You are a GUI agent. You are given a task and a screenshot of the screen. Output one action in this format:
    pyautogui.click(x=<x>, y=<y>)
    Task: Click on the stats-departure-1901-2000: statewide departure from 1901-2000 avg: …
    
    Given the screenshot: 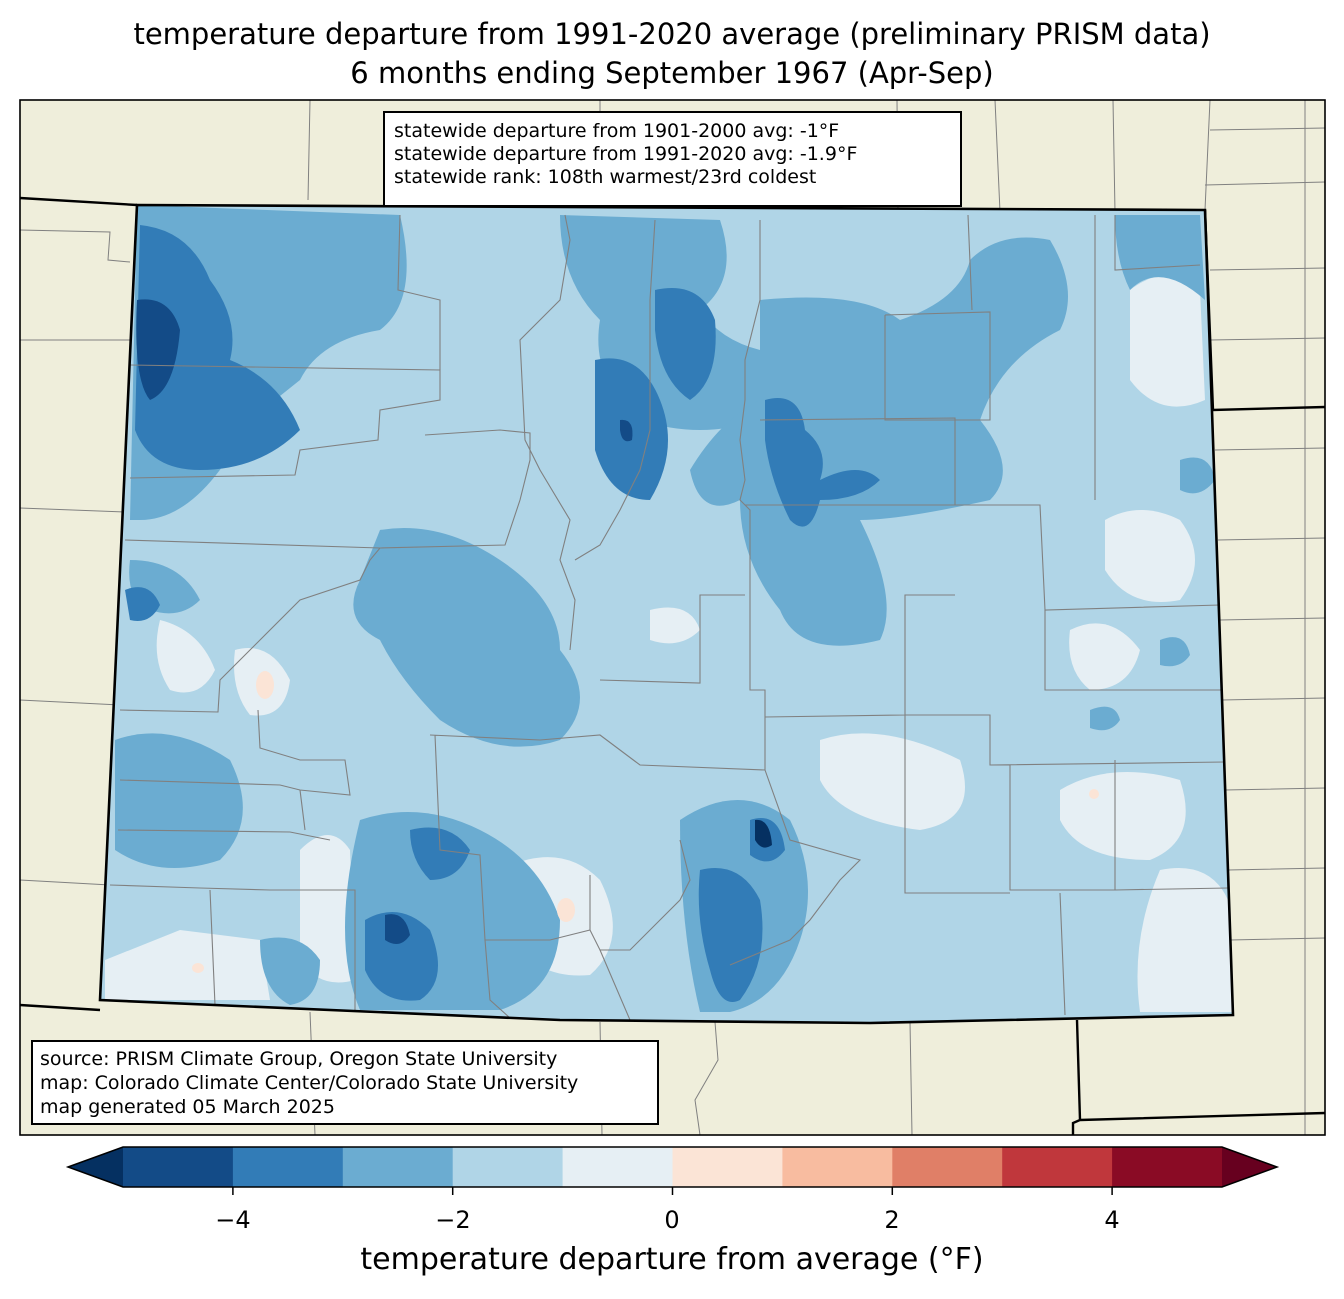 What is the action you would take?
    pyautogui.click(x=617, y=131)
    